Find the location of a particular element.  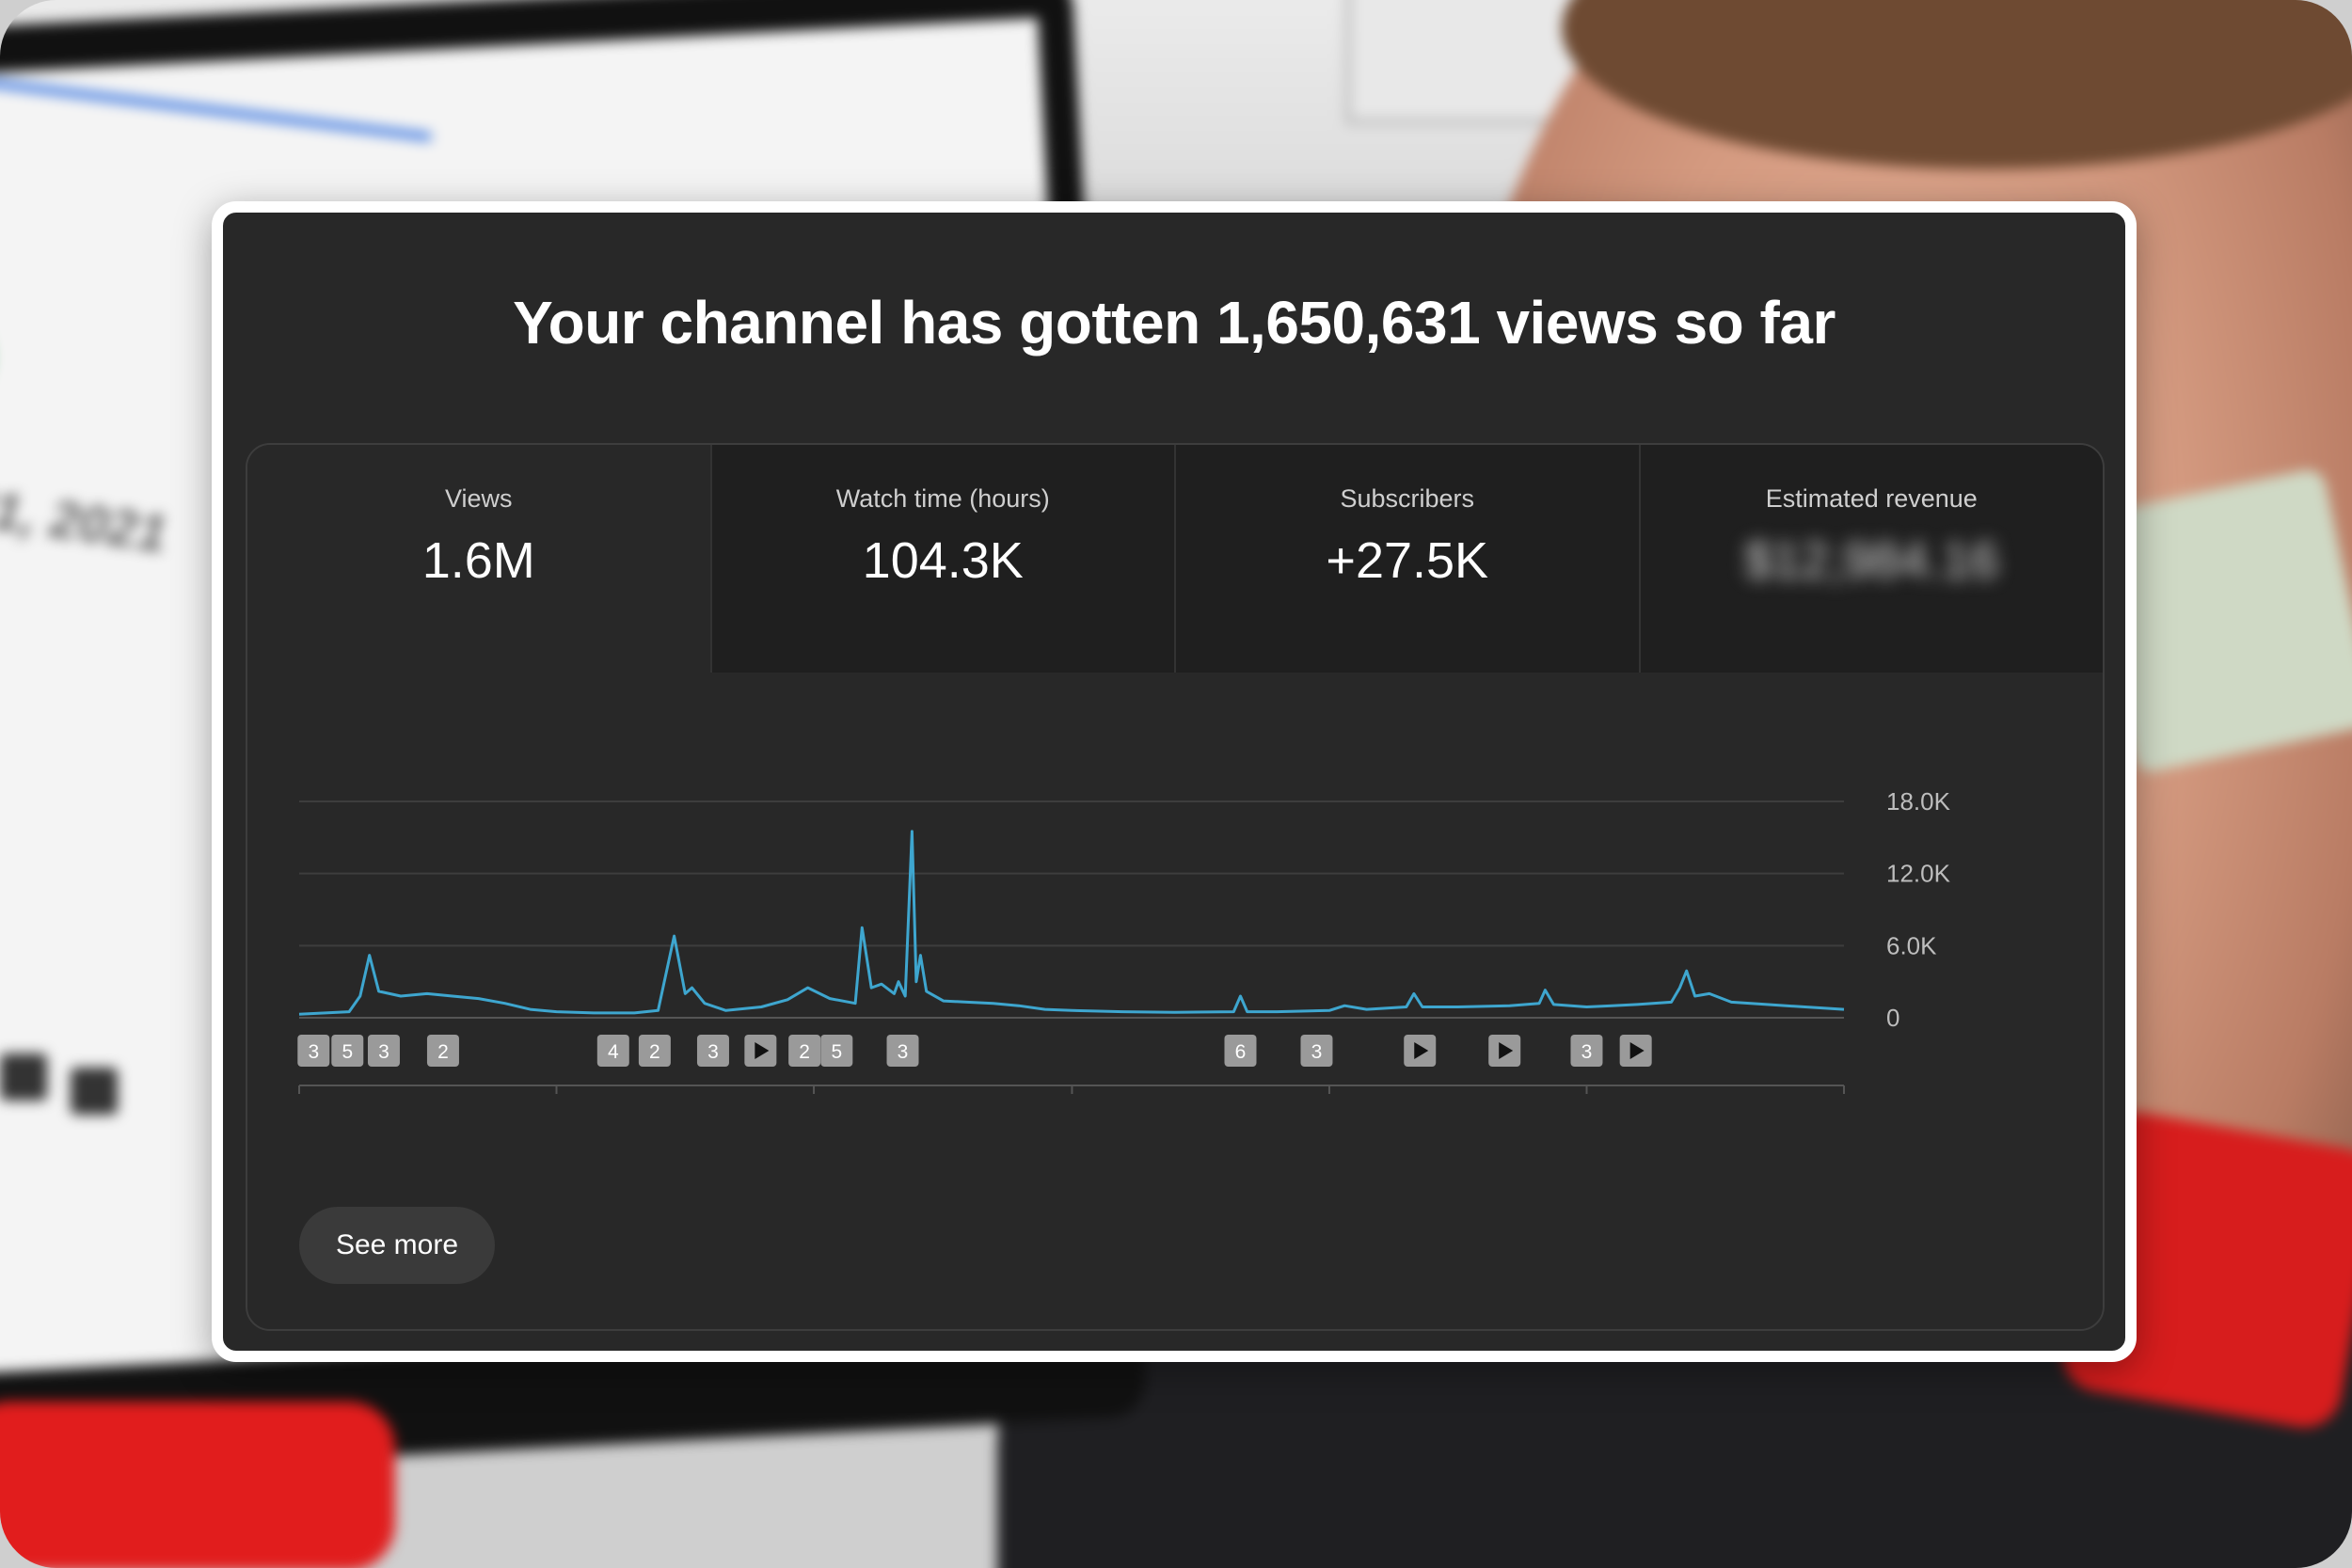

metric-value: 1.6M is located at coordinates (478, 561).